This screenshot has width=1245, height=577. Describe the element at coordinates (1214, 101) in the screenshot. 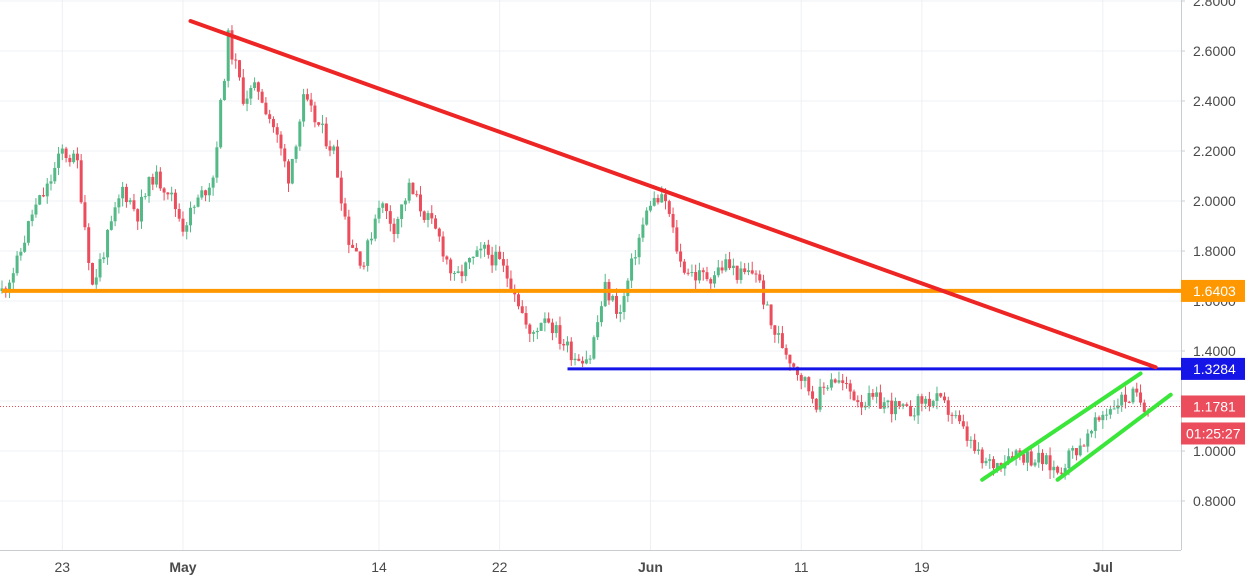

I see `y-tick-label: 2.4000` at that location.